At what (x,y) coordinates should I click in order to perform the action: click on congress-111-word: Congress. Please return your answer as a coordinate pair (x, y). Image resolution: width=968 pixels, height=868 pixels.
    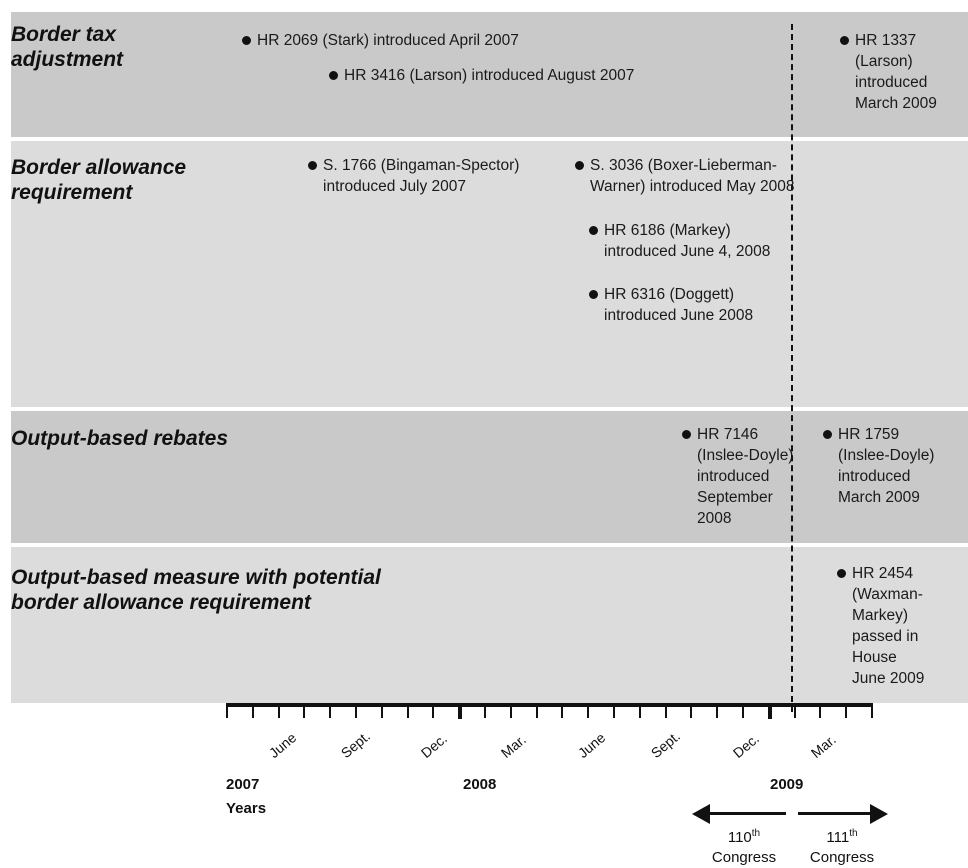
    Looking at the image, I should click on (842, 857).